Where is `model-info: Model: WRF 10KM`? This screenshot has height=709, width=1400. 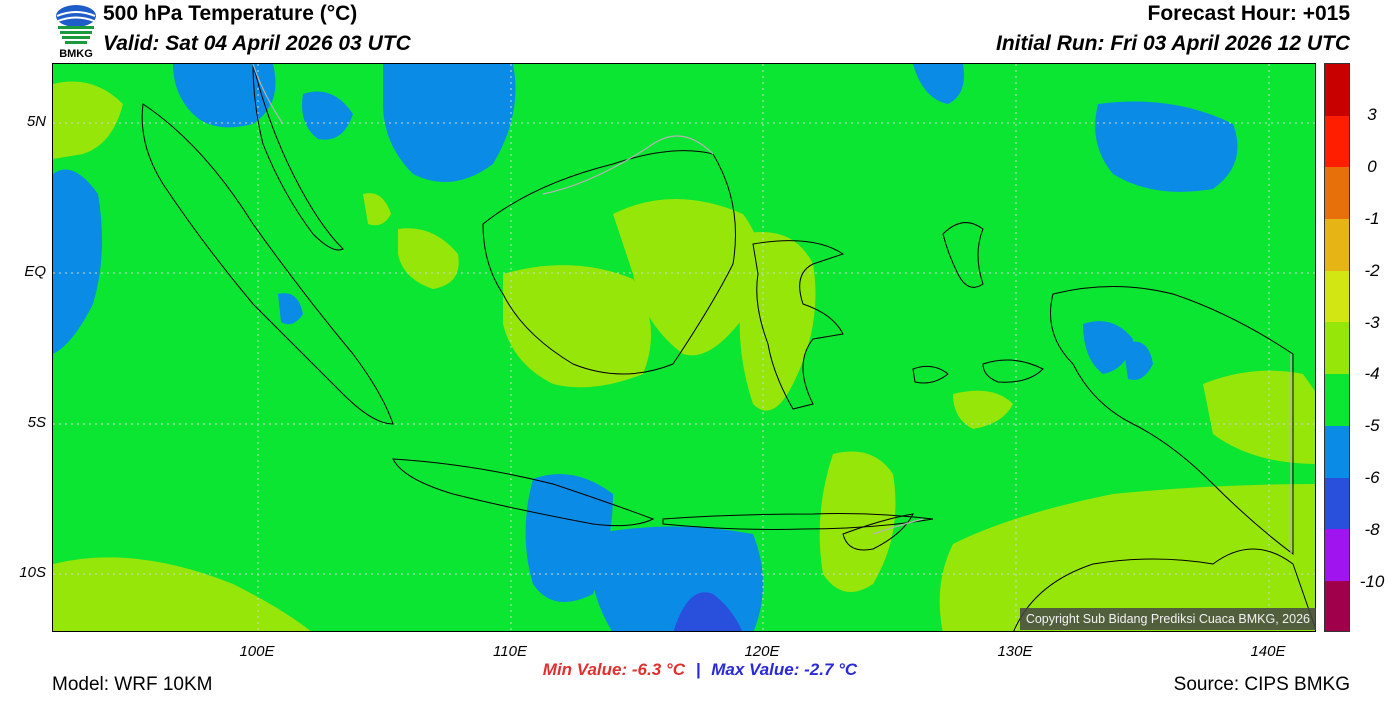
model-info: Model: WRF 10KM is located at coordinates (132, 684).